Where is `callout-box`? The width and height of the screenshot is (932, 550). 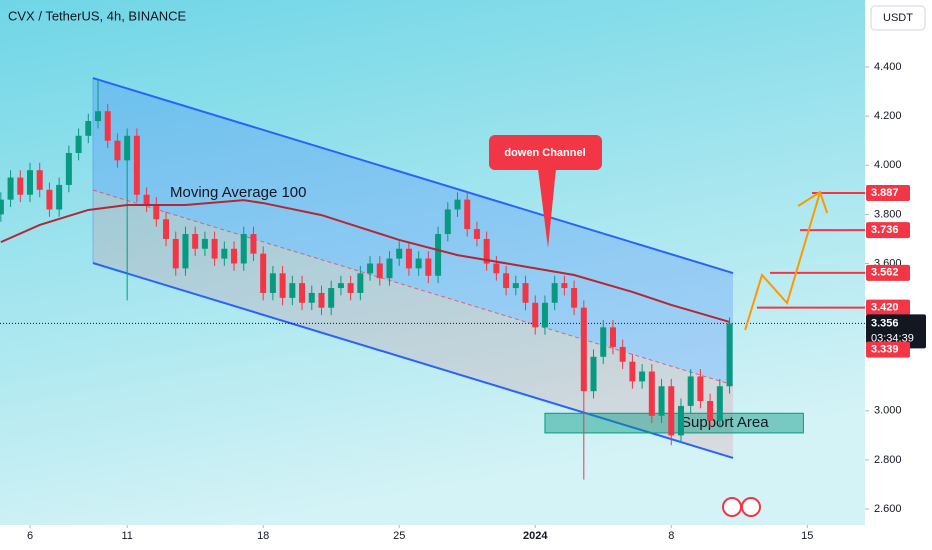 callout-box is located at coordinates (545, 152).